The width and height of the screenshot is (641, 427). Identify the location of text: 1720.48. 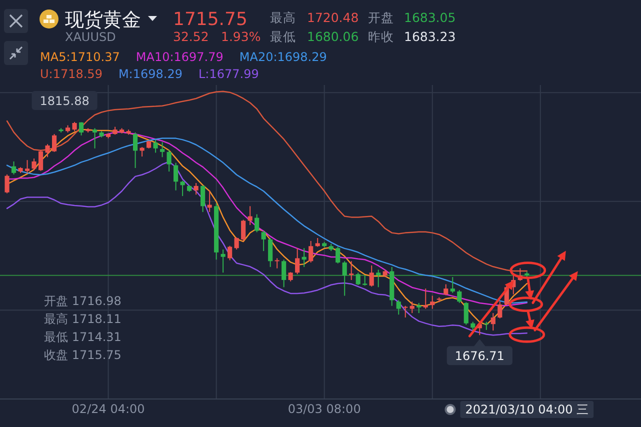
(333, 17).